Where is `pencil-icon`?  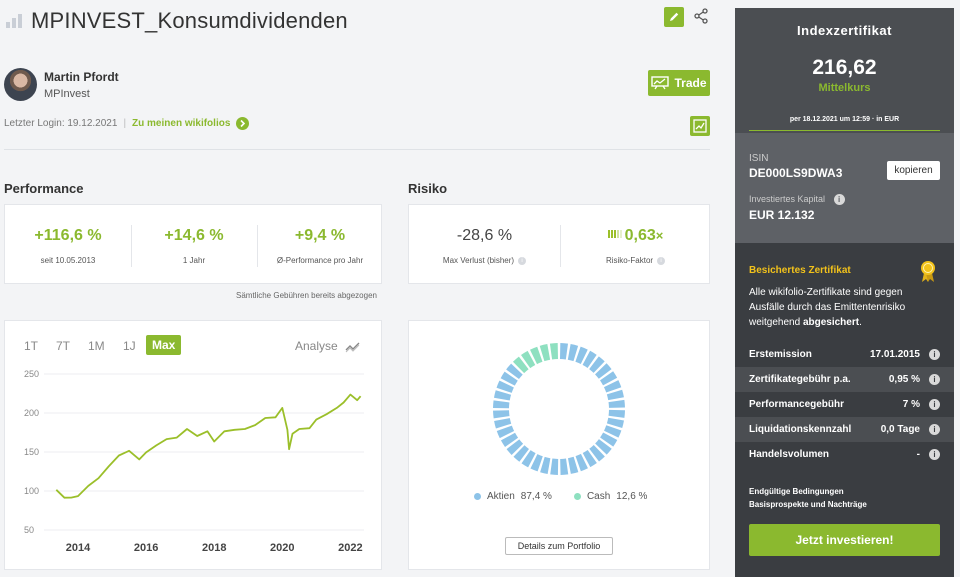 pencil-icon is located at coordinates (674, 16).